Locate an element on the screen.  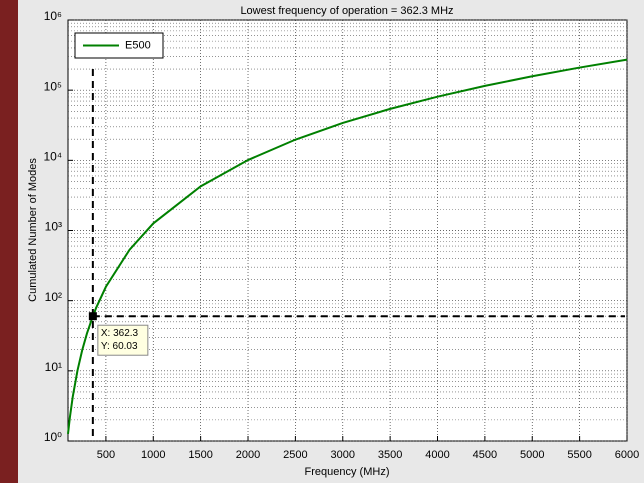
y-tick-label: 10² is located at coordinates (53, 297).